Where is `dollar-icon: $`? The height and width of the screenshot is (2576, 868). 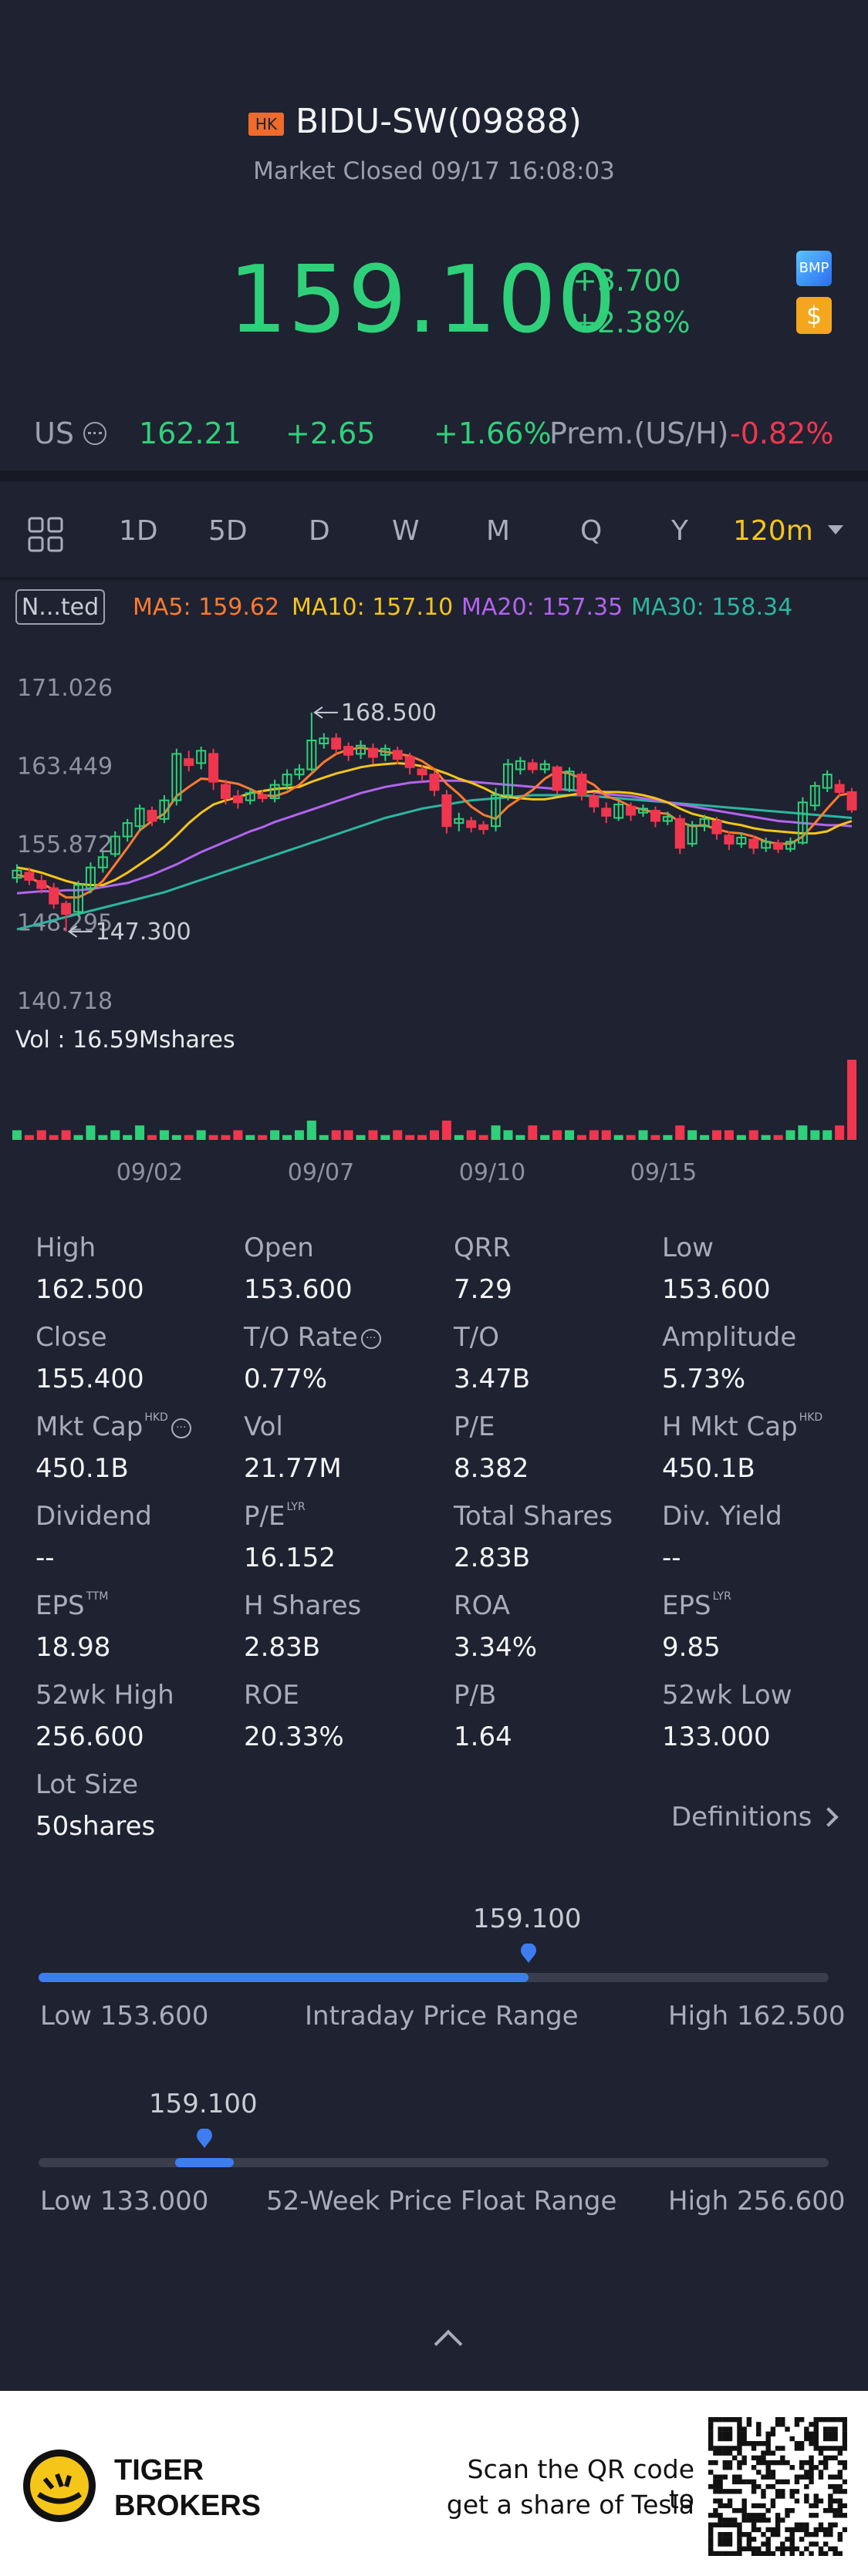
dollar-icon: $ is located at coordinates (814, 315).